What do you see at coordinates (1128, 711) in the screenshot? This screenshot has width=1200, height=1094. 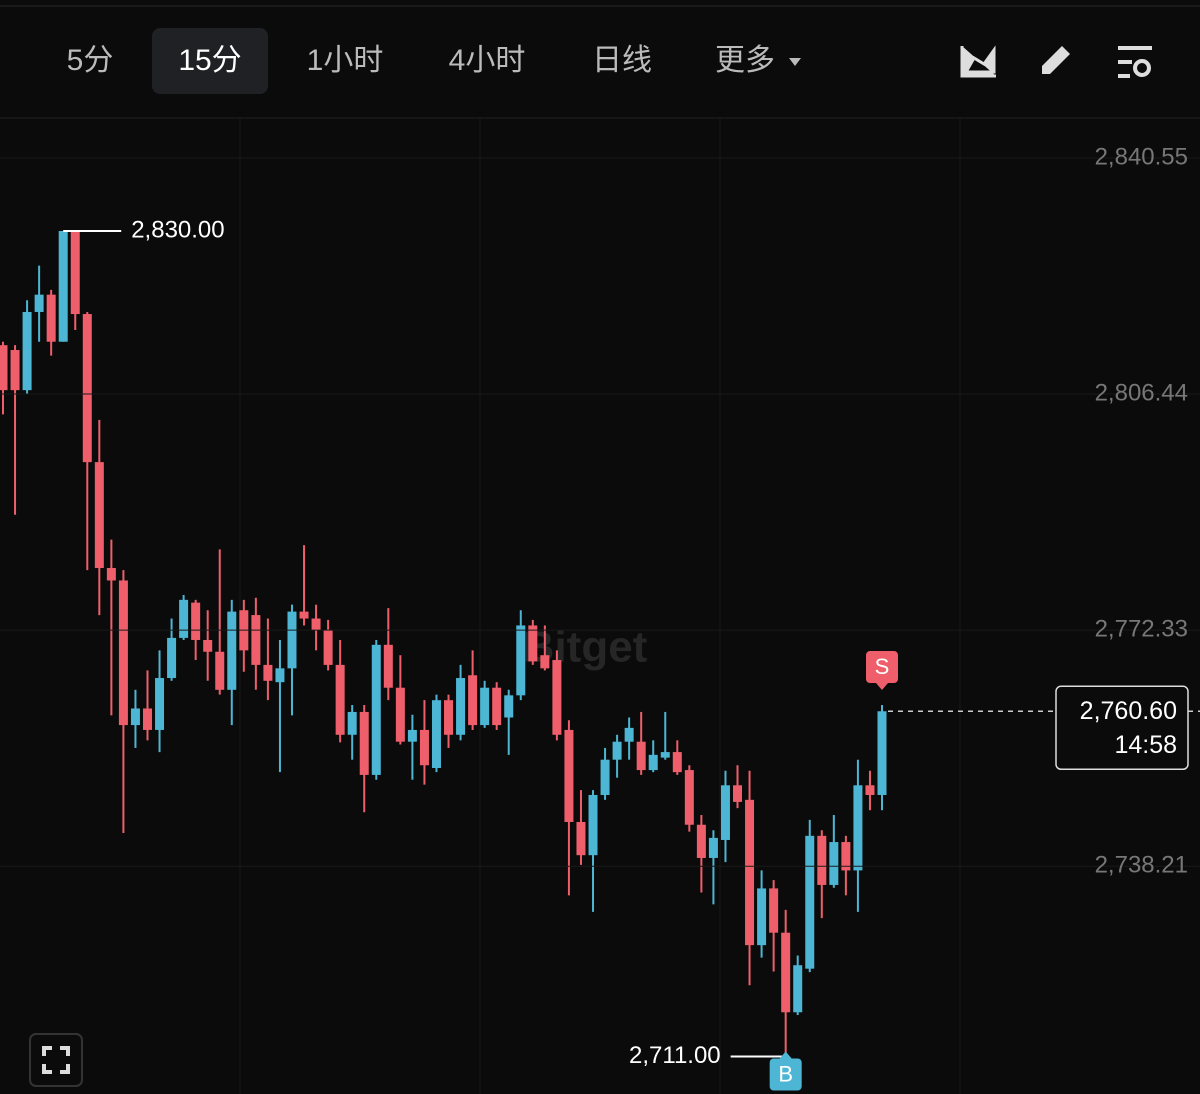 I see `last-price-label: 2,760.60` at bounding box center [1128, 711].